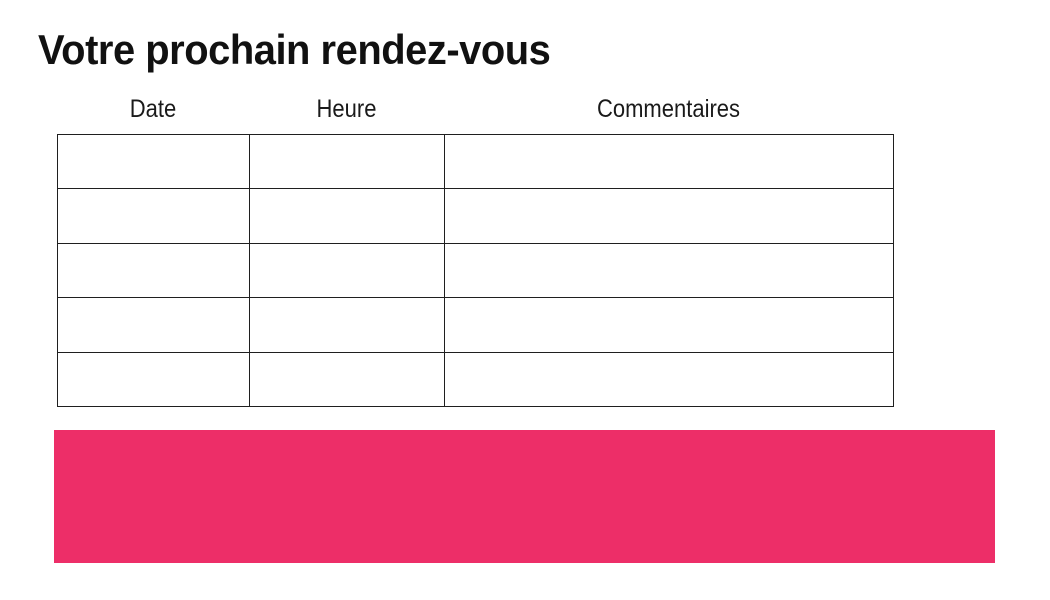  Describe the element at coordinates (294, 49) in the screenshot. I see `page-title: Votre prochain rendez-vous` at that location.